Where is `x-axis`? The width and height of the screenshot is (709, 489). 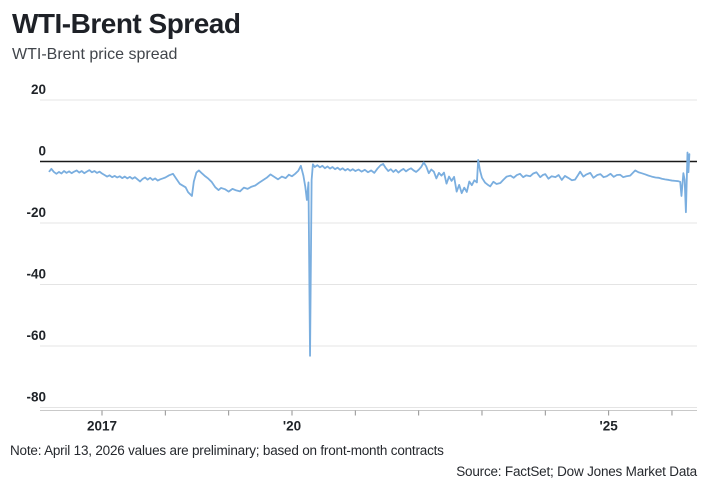
x-axis is located at coordinates (368, 413).